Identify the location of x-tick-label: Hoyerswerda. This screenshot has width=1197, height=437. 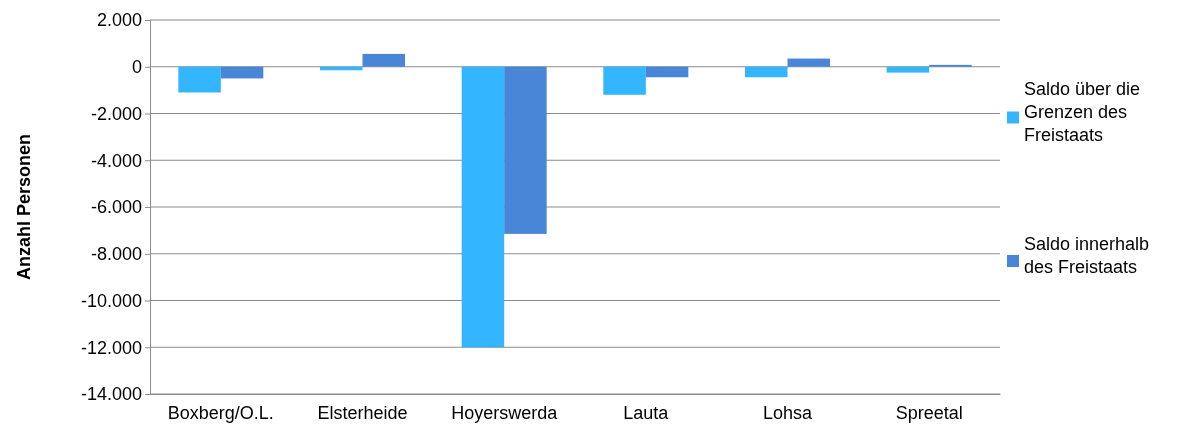
(505, 412).